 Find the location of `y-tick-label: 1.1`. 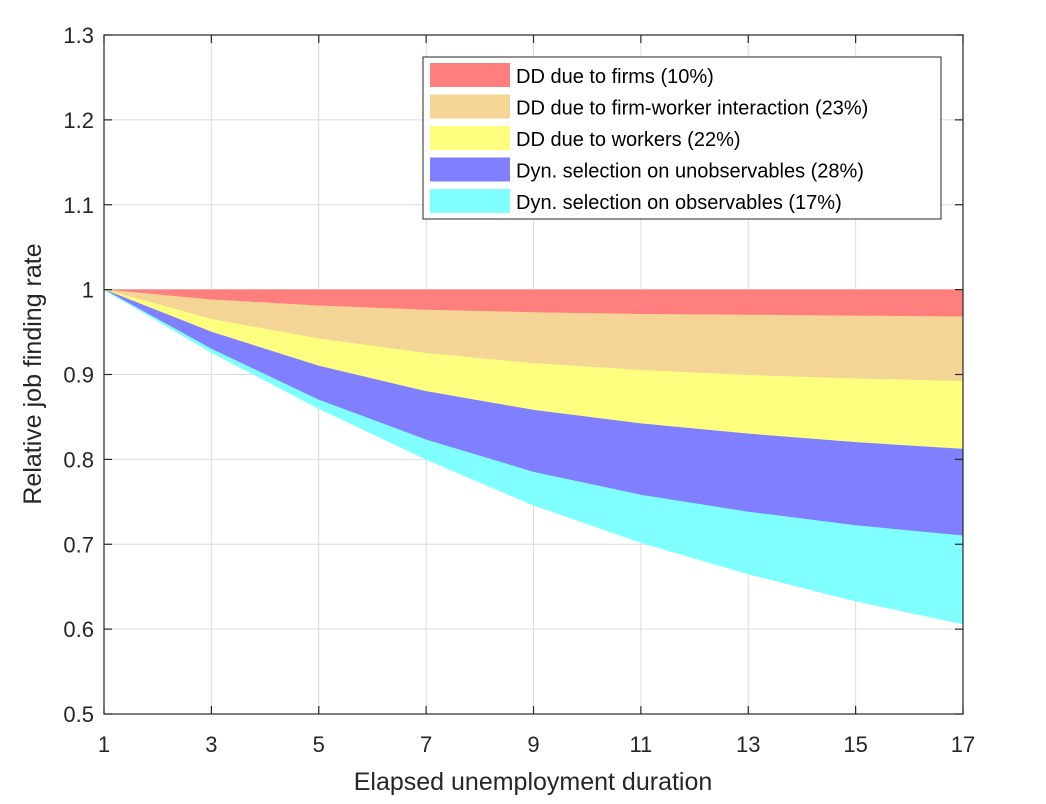

y-tick-label: 1.1 is located at coordinates (78, 205).